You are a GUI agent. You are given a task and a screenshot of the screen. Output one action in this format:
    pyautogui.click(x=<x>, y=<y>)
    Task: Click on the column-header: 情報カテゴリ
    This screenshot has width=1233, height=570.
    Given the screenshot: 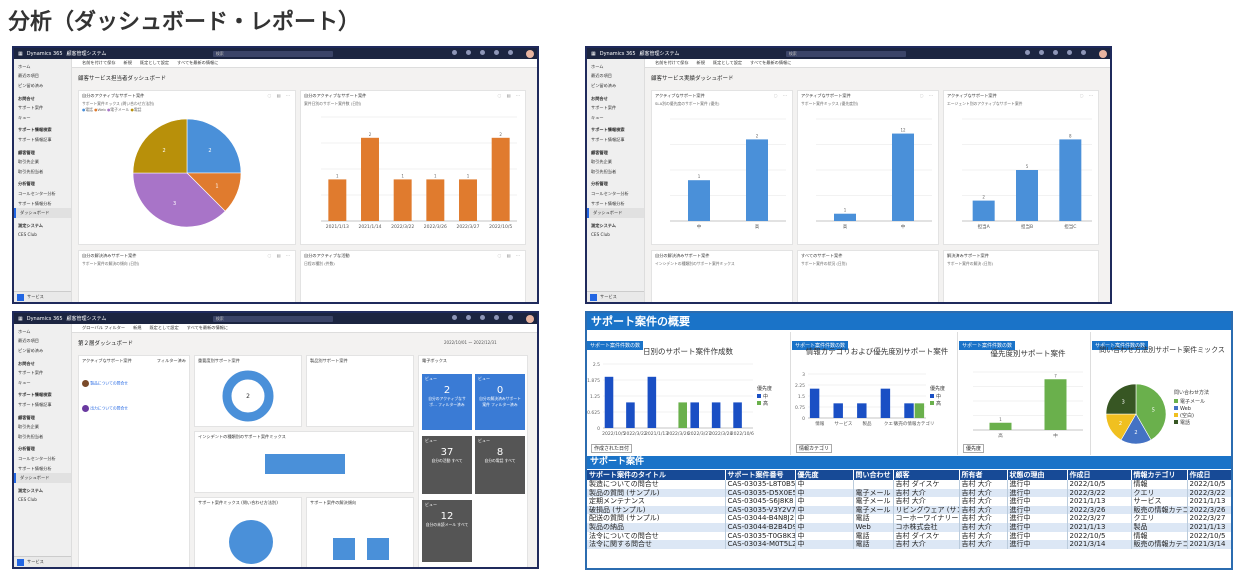 What is the action you would take?
    pyautogui.click(x=1159, y=475)
    